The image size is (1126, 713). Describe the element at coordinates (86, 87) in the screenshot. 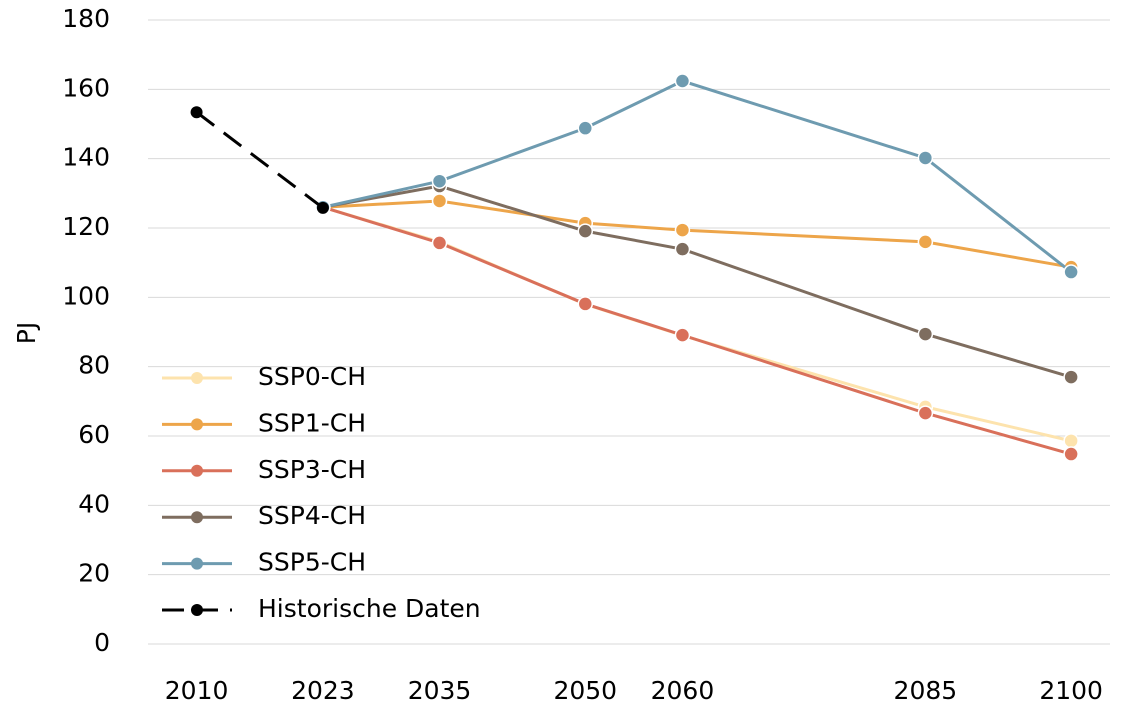

I see `y-tick-label: 160` at that location.